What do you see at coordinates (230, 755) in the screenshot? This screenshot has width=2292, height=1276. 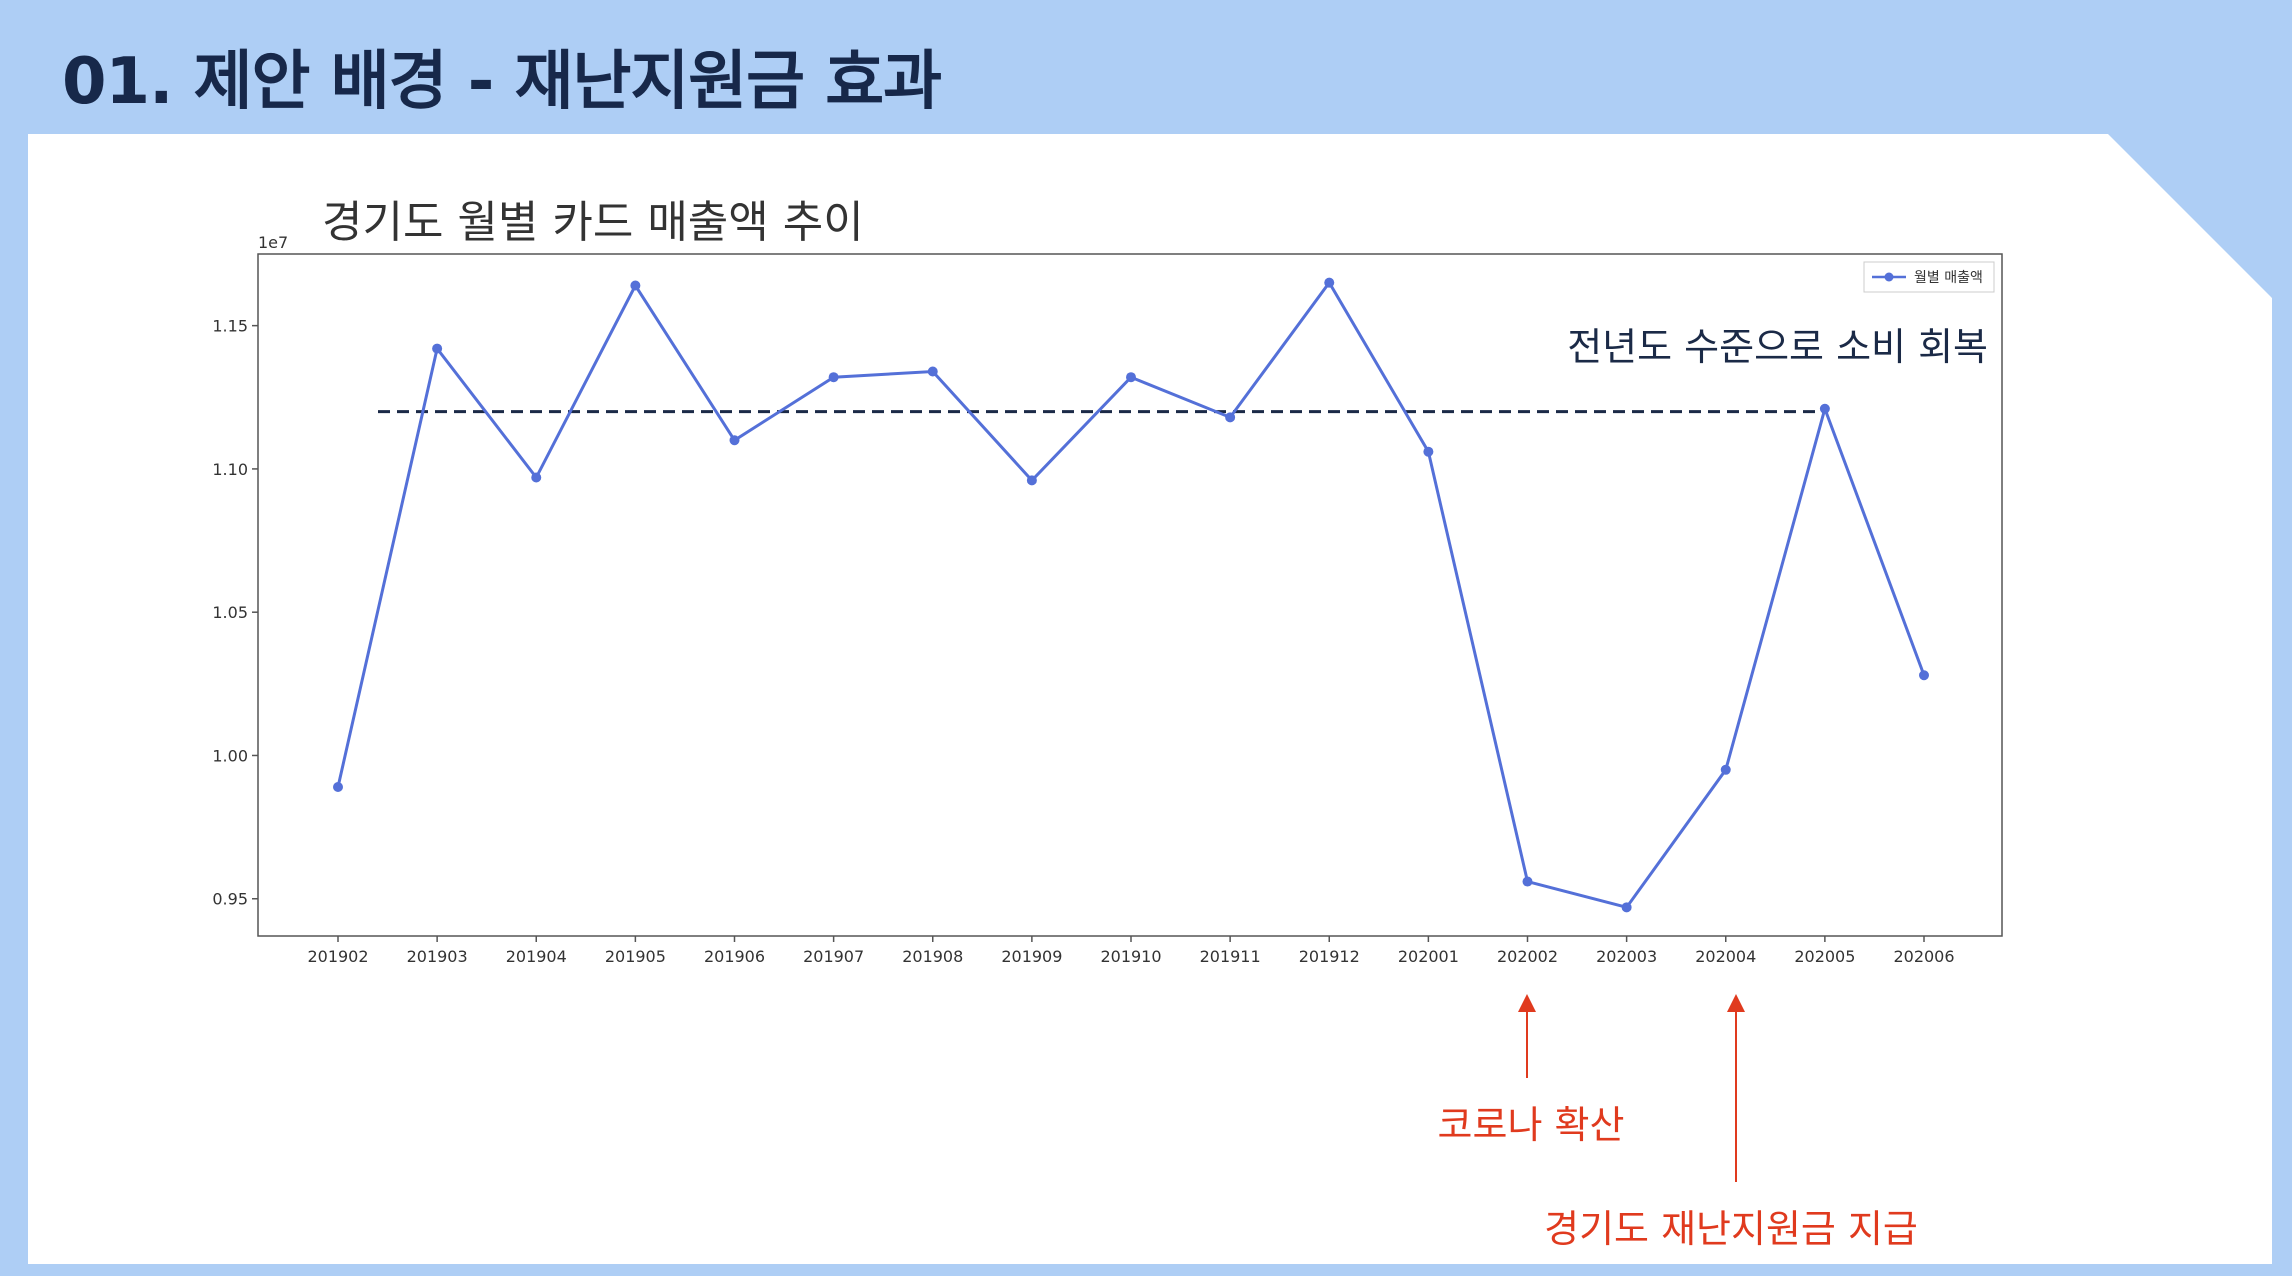 I see `y-tick-label: 1.00` at bounding box center [230, 755].